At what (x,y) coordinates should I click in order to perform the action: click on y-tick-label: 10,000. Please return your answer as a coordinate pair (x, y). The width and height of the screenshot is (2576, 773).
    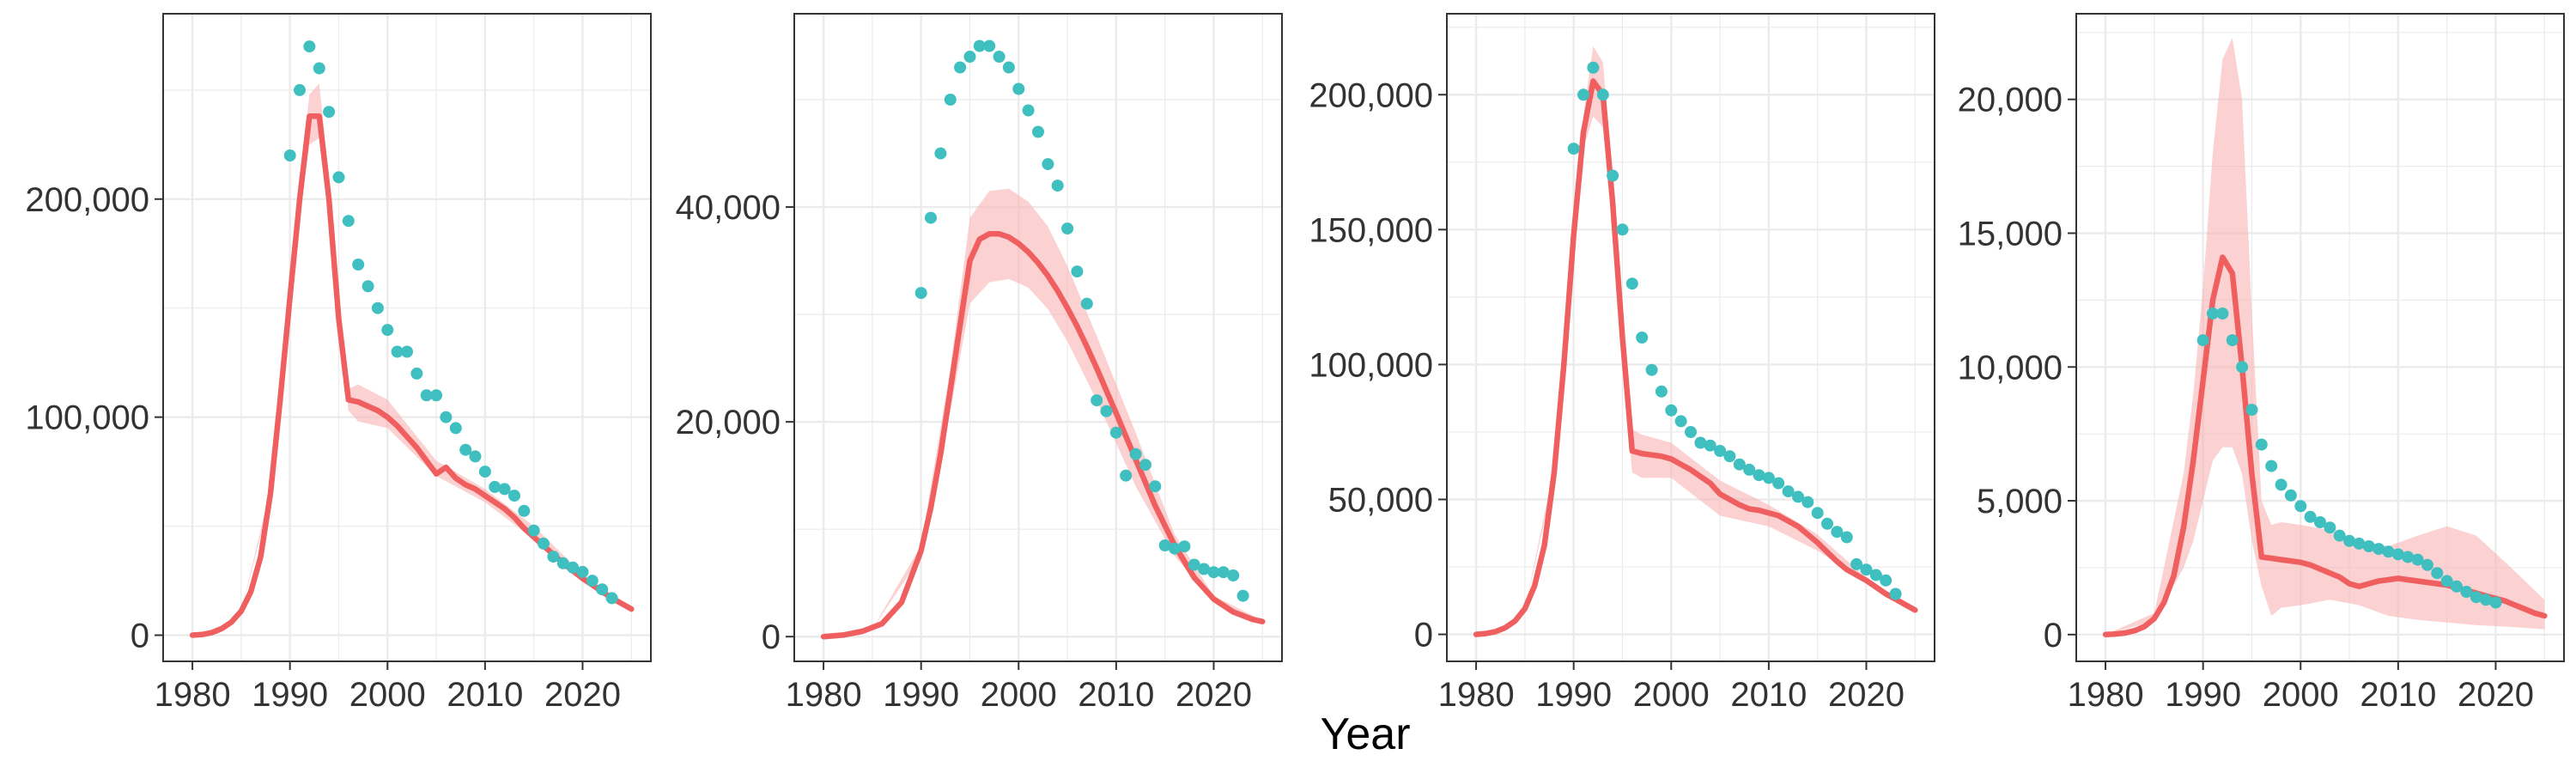
    Looking at the image, I should click on (2011, 367).